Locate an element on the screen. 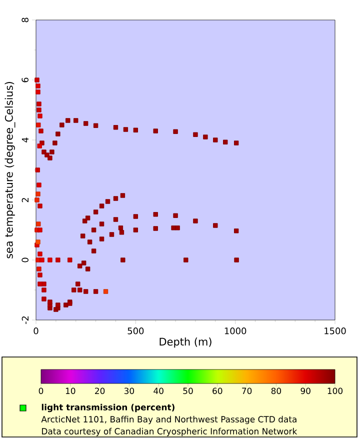  color-bar-label: 0 is located at coordinates (41, 391).